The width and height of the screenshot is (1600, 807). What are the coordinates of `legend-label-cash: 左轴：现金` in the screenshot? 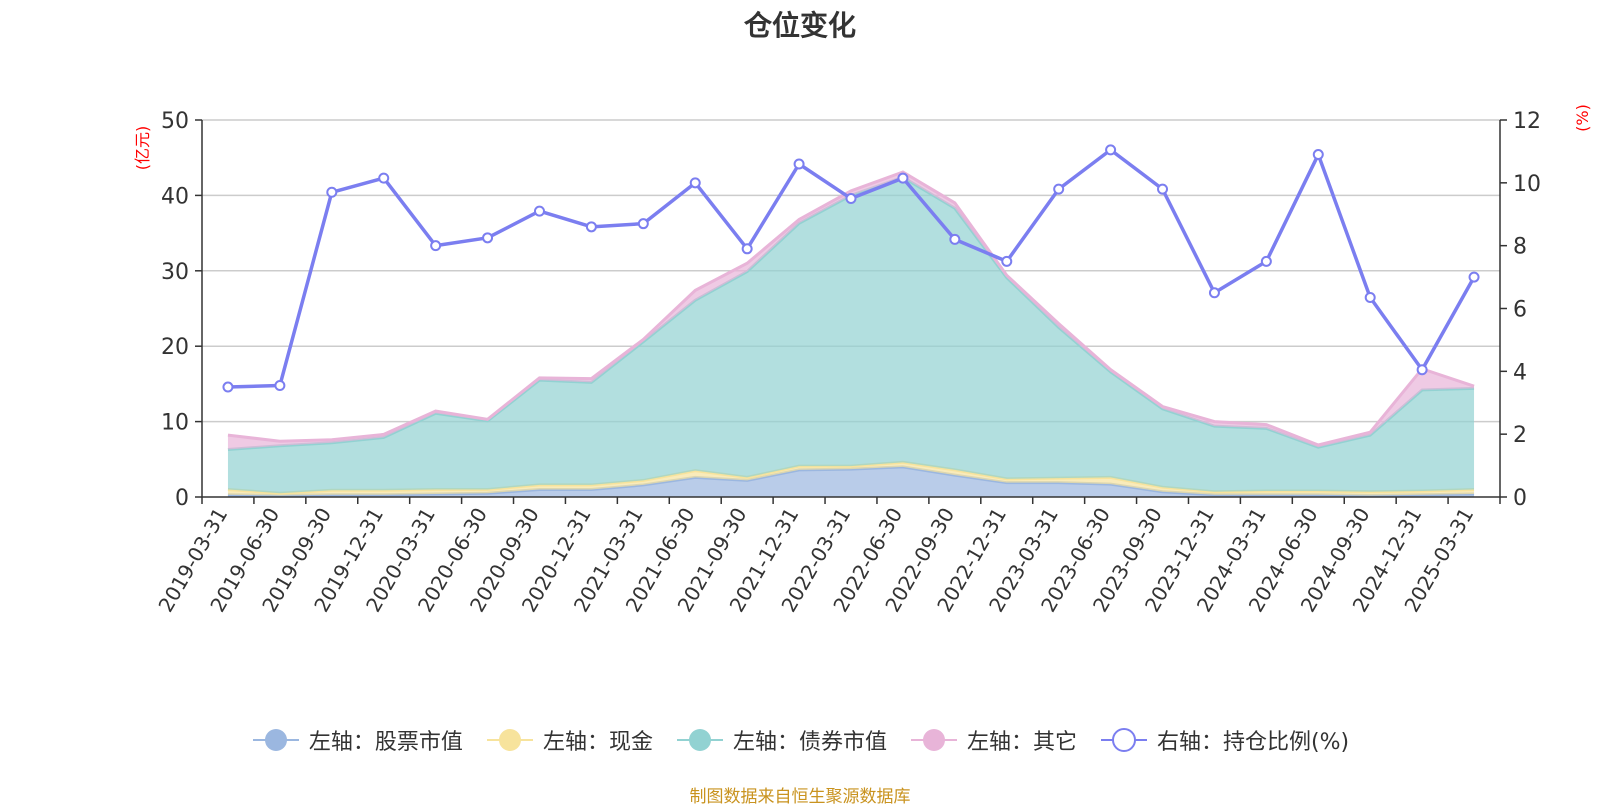 It's located at (597, 742).